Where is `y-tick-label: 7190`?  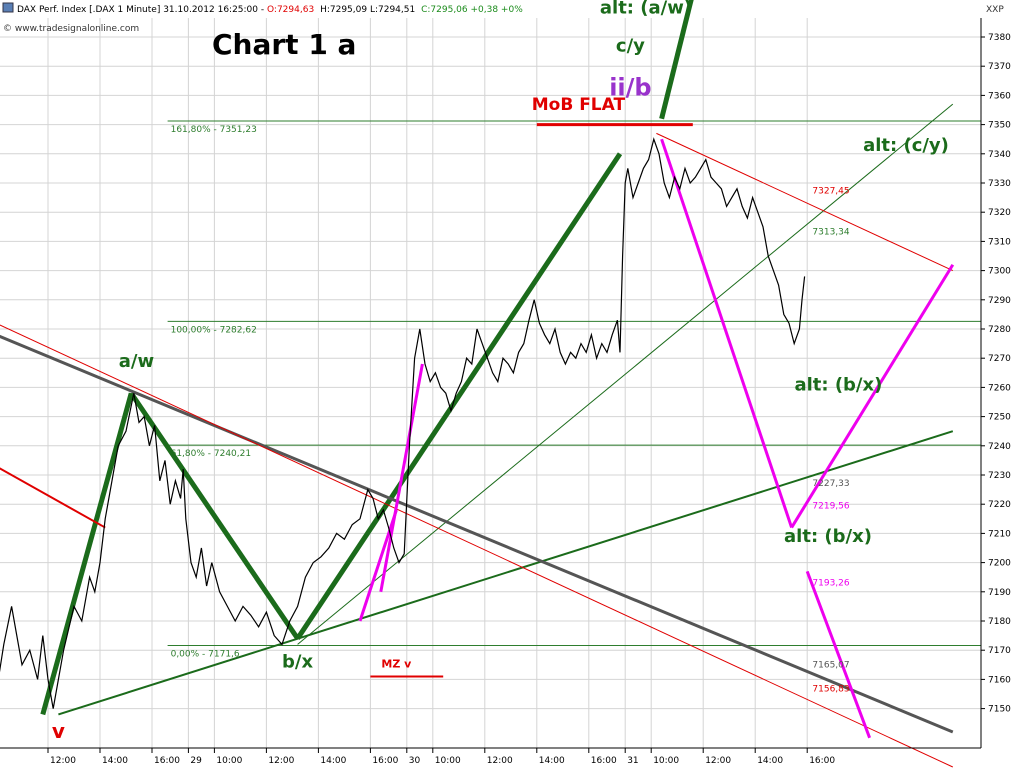
y-tick-label: 7190 is located at coordinates (999, 593).